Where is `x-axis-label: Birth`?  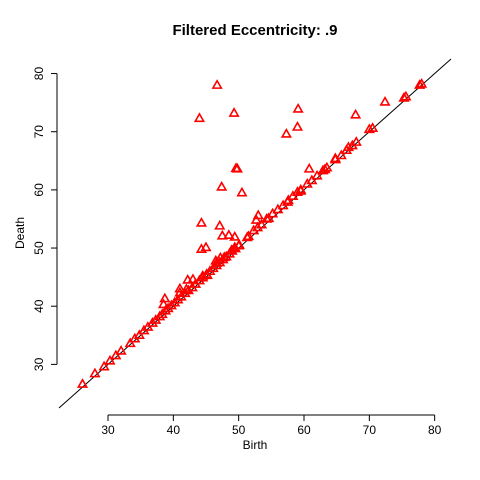
x-axis-label: Birth is located at coordinates (255, 445).